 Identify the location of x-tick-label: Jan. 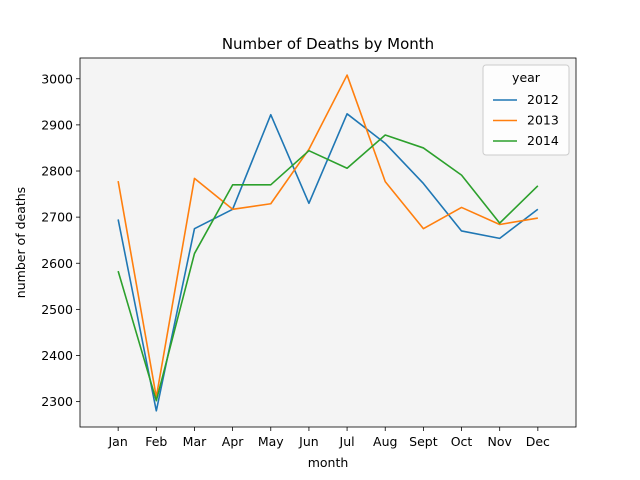
(118, 441).